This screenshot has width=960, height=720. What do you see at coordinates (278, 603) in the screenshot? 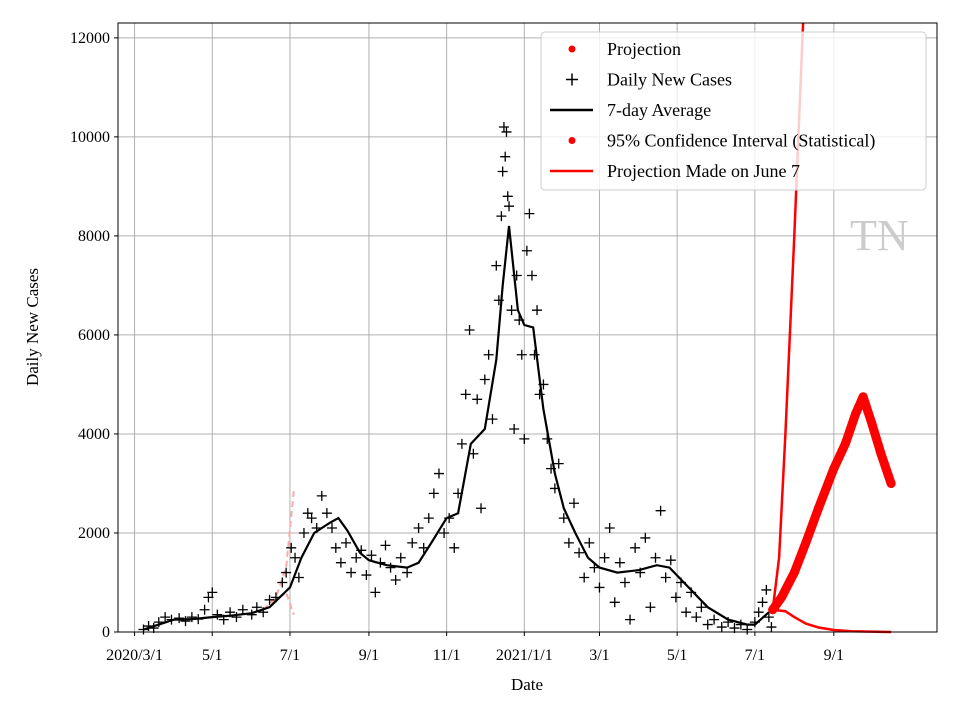
I see `earlier-projection-lower-line` at bounding box center [278, 603].